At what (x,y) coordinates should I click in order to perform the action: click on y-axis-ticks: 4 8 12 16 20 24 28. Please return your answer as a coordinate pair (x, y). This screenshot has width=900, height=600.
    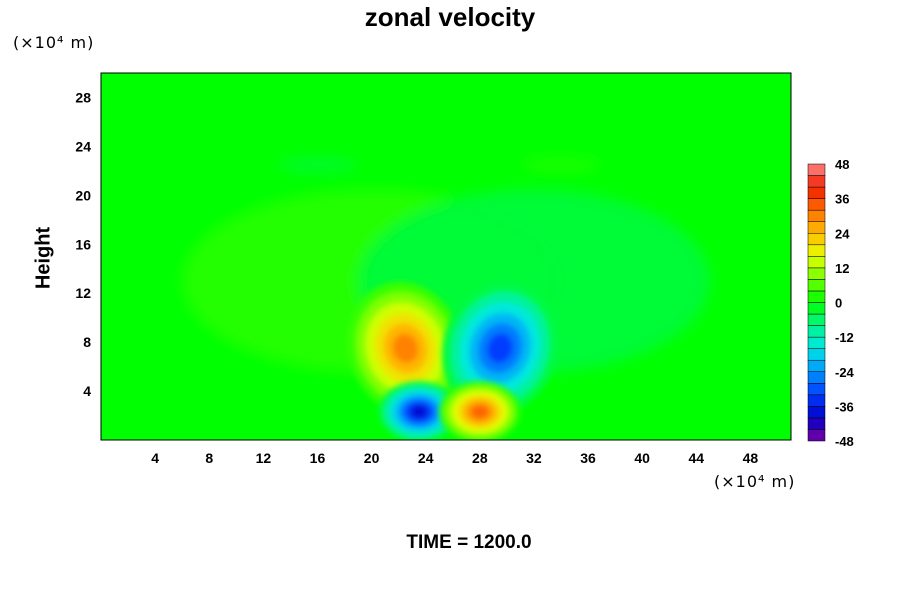
    Looking at the image, I should click on (83, 244).